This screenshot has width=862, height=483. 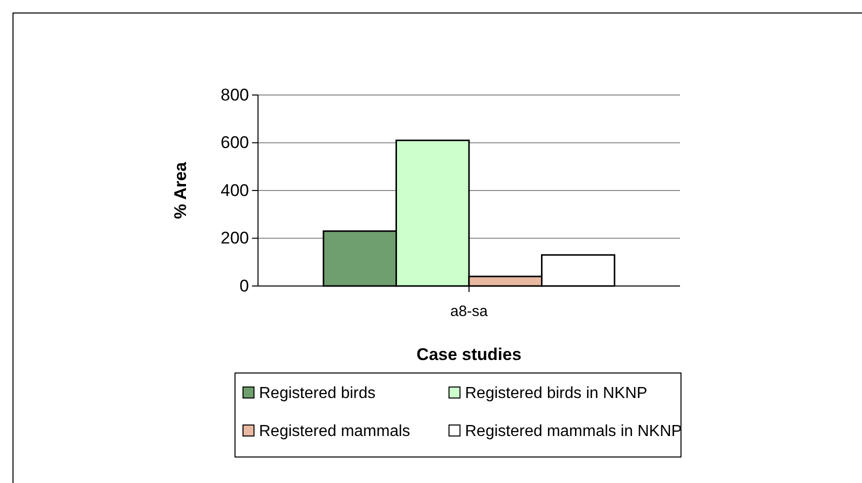 I want to click on y-tick-label: 0, so click(x=244, y=286).